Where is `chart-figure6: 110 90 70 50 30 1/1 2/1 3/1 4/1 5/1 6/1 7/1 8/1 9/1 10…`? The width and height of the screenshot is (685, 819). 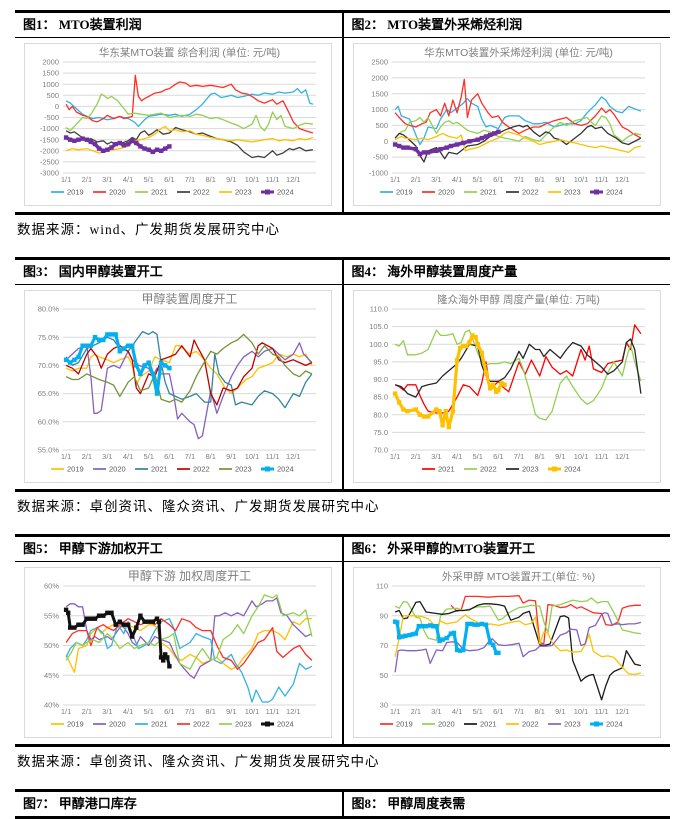 chart-figure6: 110 90 70 50 30 1/1 2/1 3/1 4/1 5/1 6/1 7/1 8/1 9/1 10… is located at coordinates (507, 652).